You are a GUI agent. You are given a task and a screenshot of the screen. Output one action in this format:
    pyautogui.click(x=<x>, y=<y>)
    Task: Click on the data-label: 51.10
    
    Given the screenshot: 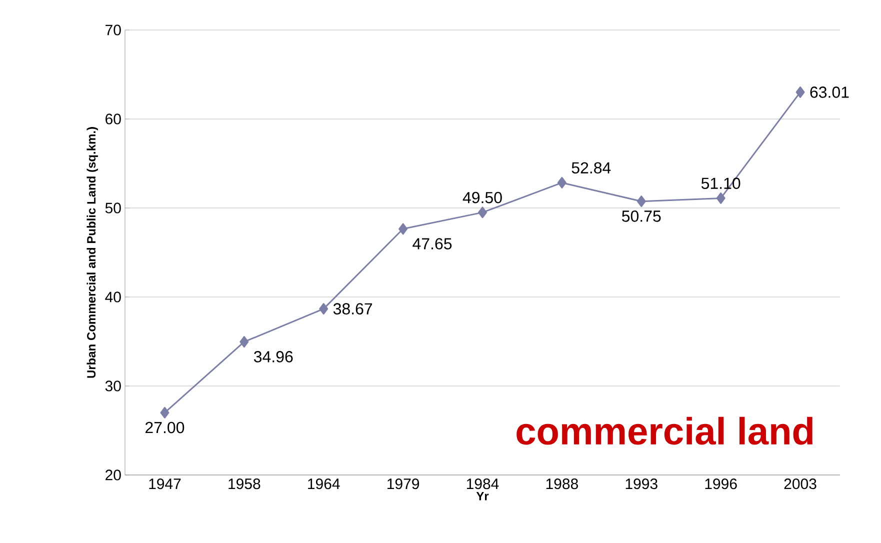 What is the action you would take?
    pyautogui.click(x=720, y=183)
    